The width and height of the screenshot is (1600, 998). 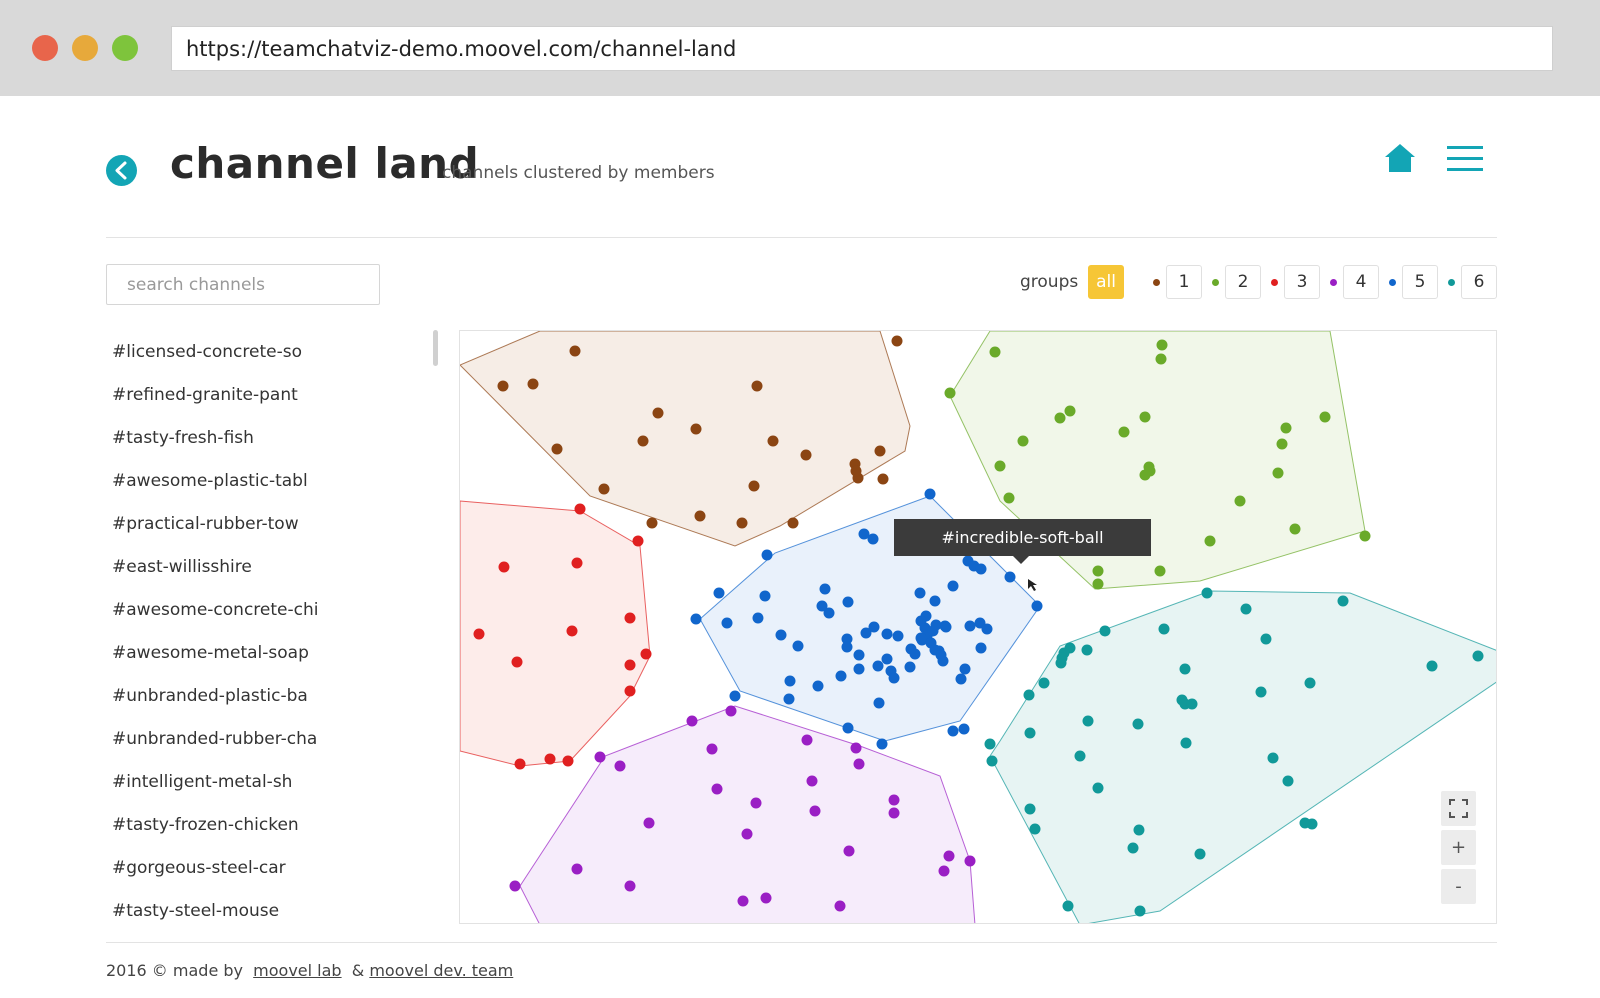 I want to click on group-filter-5: 5, so click(x=1420, y=282).